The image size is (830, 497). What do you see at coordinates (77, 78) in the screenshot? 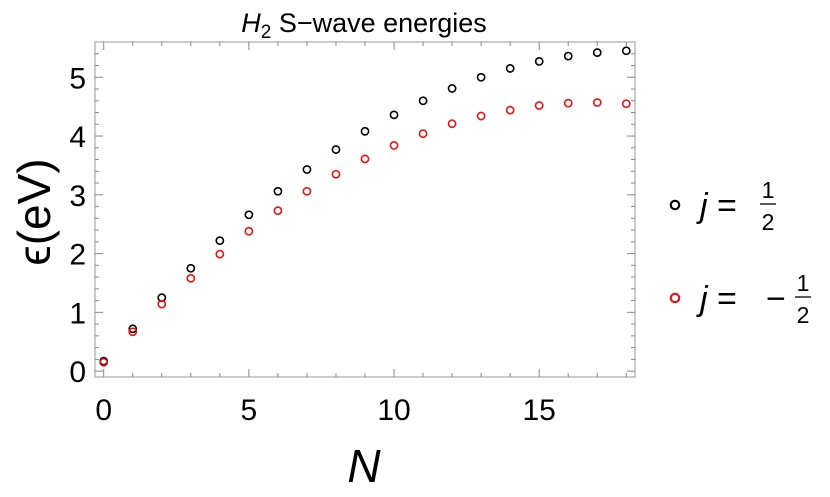
I see `y-tick-label: 5` at bounding box center [77, 78].